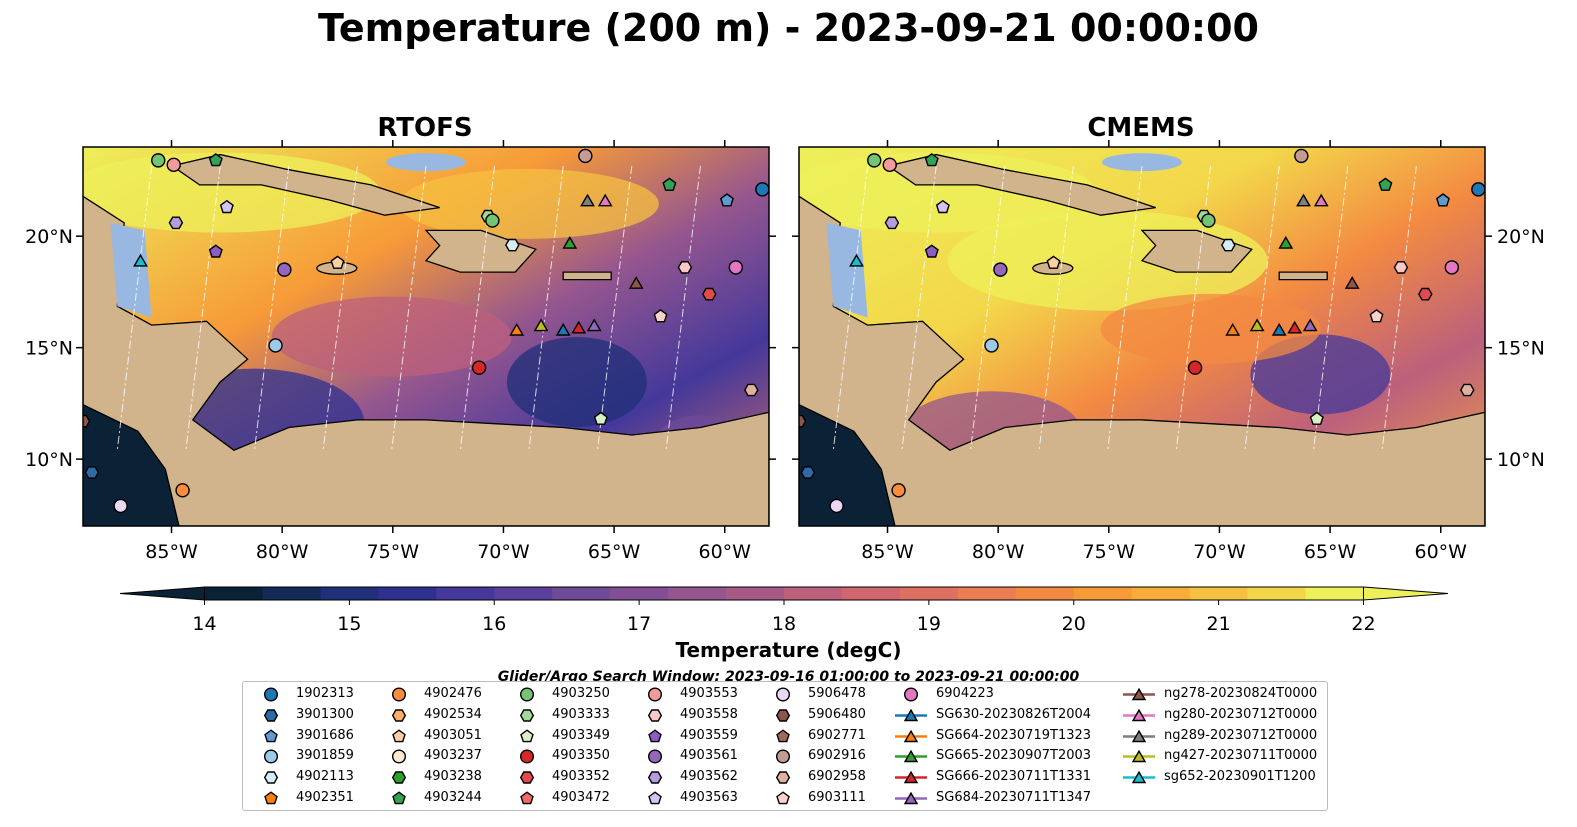 This screenshot has height=827, width=1577. I want to click on legend-label: 4903352, so click(581, 777).